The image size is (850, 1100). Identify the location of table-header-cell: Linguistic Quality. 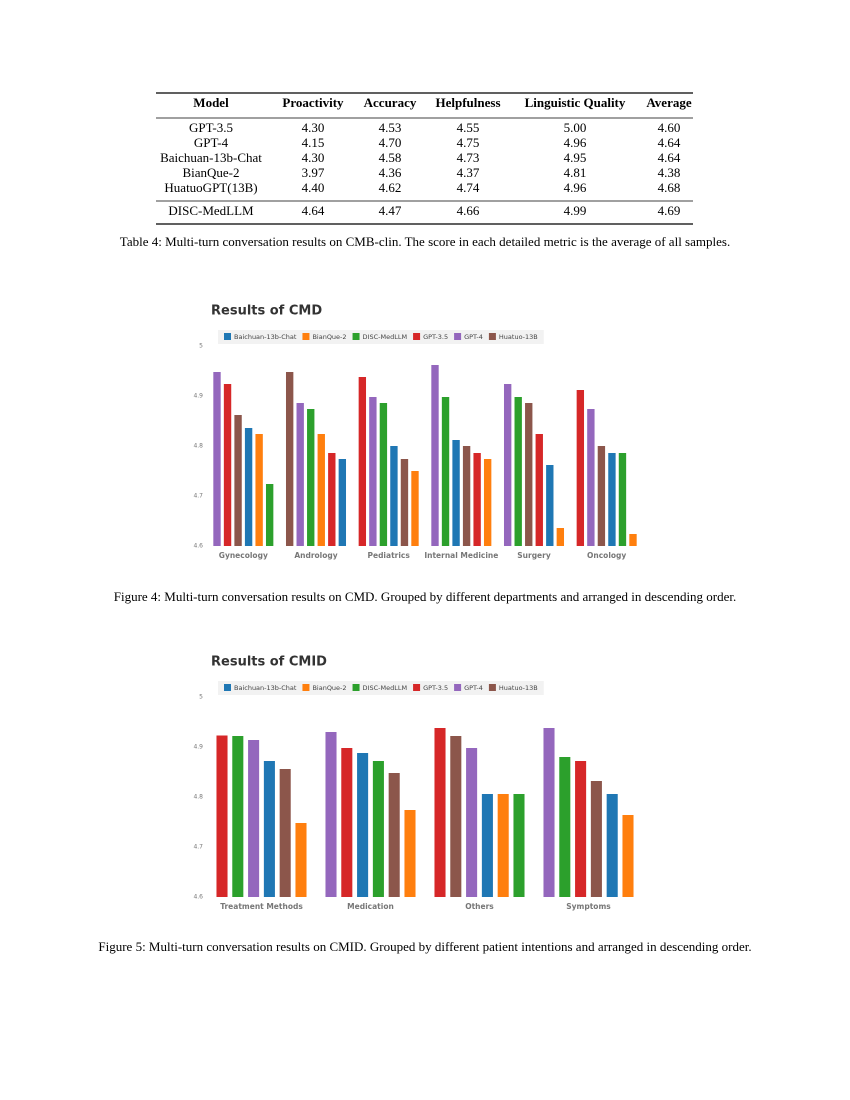
(575, 102).